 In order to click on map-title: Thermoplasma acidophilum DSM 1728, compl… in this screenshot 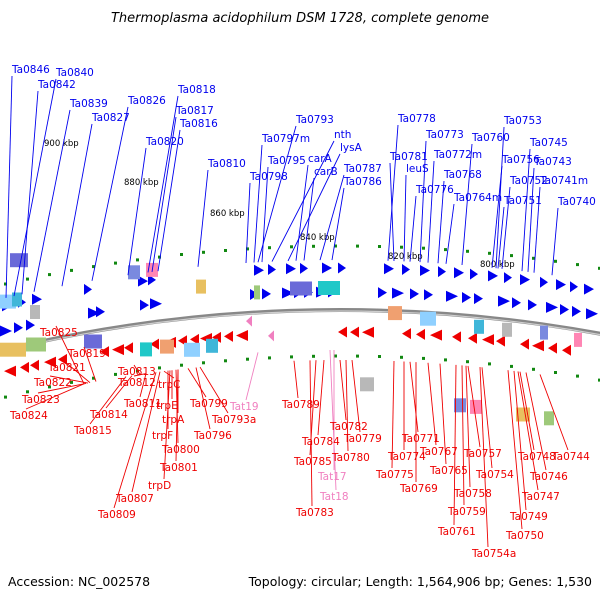, I will do `click(300, 18)`.